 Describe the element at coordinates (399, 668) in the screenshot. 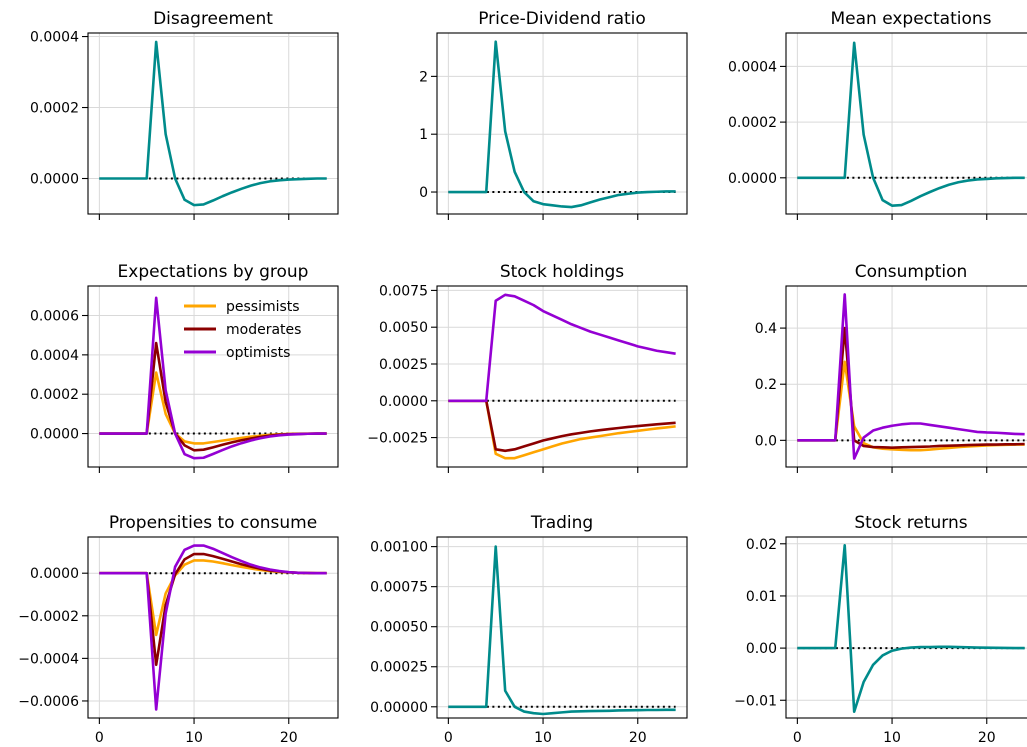

I see `y-tick-label: 0.00025` at that location.